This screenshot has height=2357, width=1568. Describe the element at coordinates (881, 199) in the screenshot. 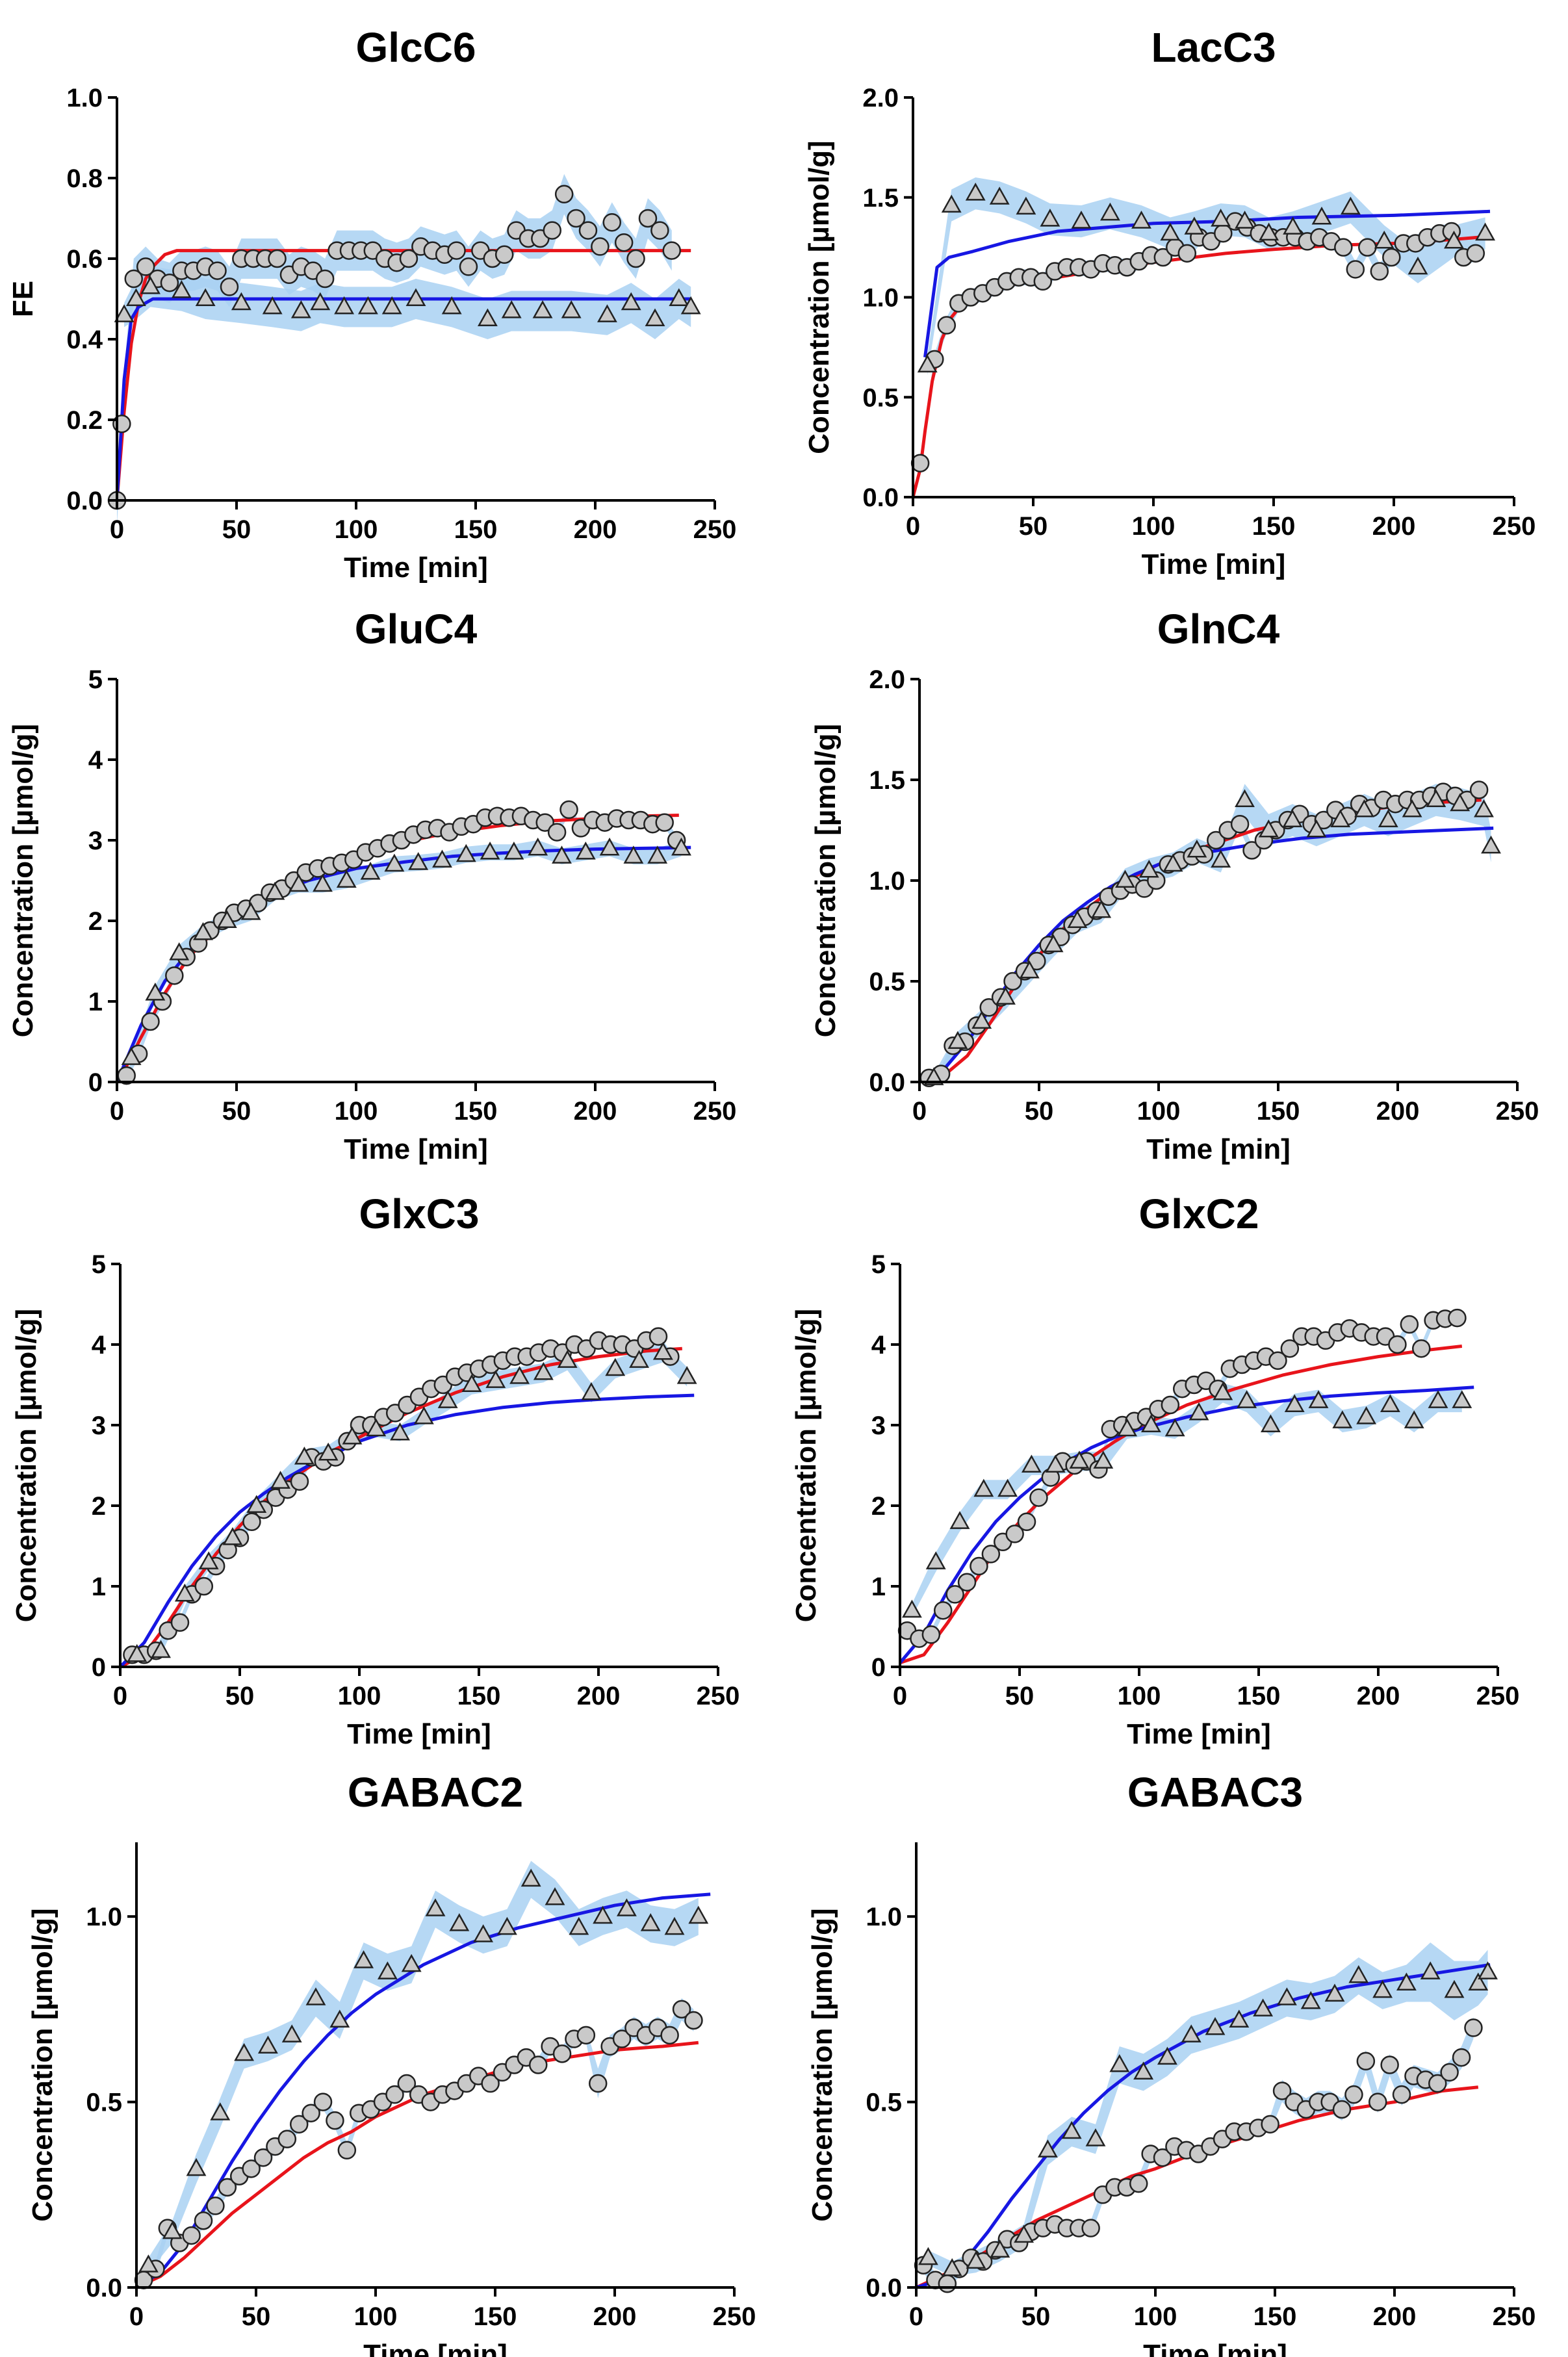

I see `y-tick-label: 1.5` at that location.